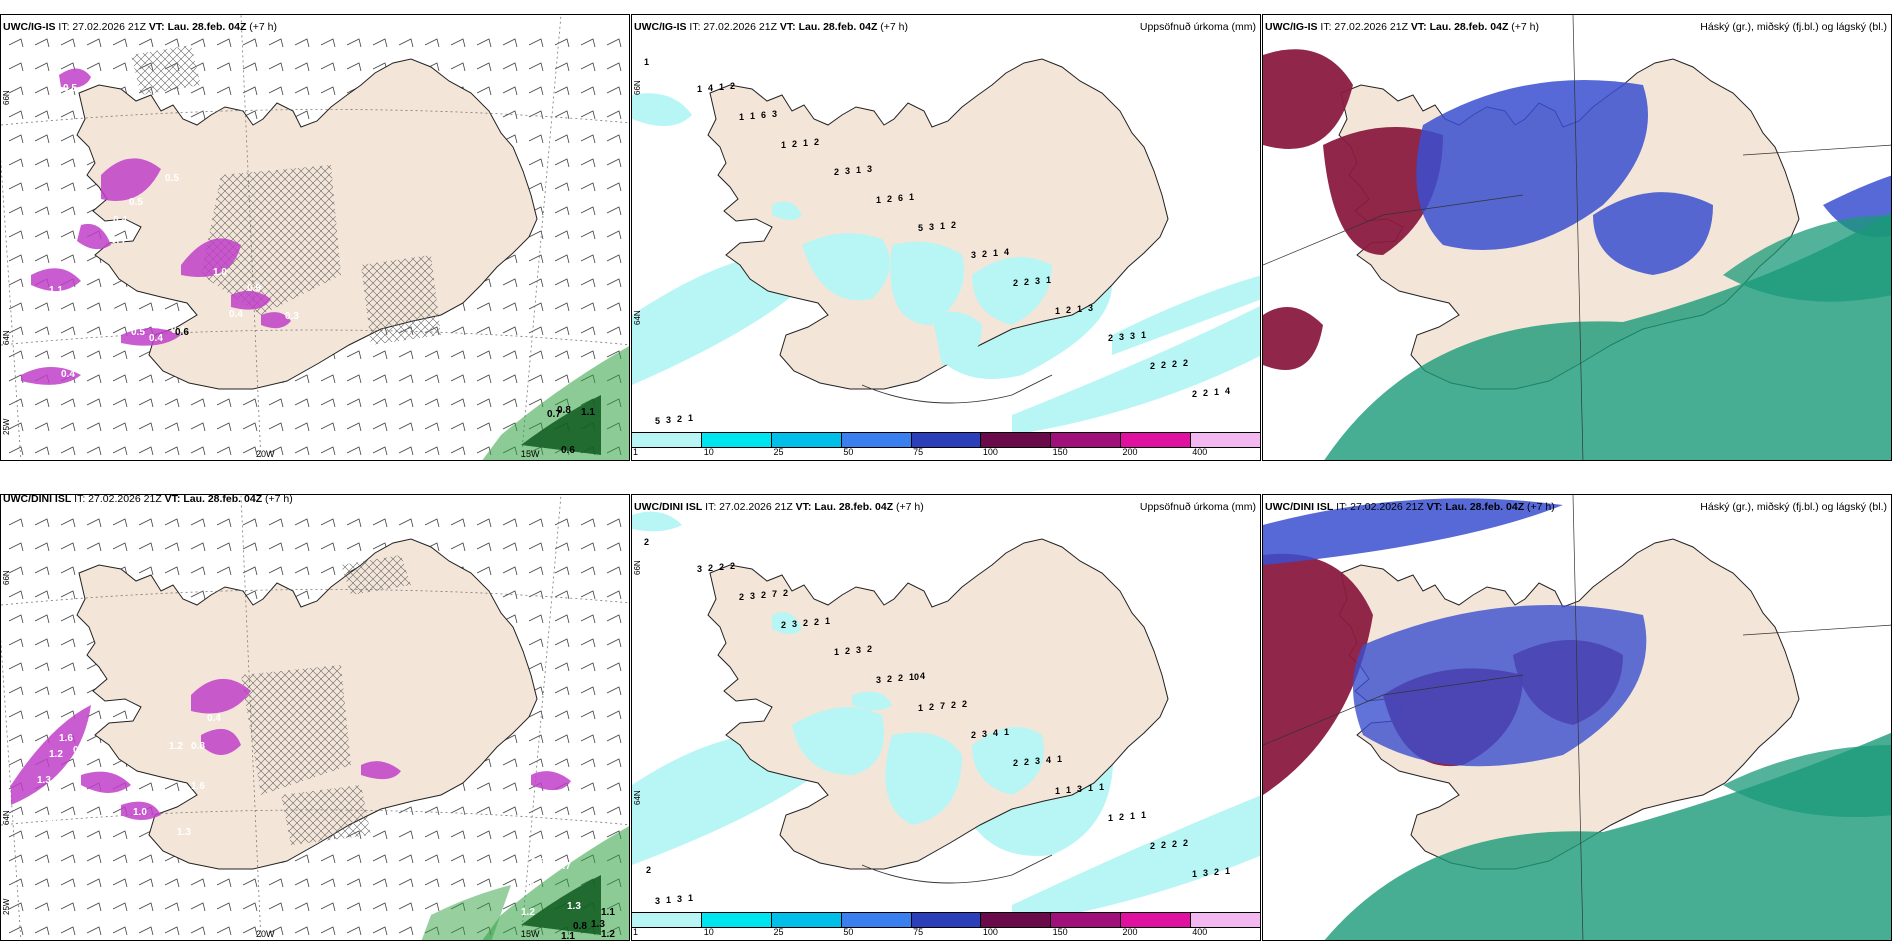  Describe the element at coordinates (1060, 452) in the screenshot. I see `colorbar-tick-label: 150` at that location.